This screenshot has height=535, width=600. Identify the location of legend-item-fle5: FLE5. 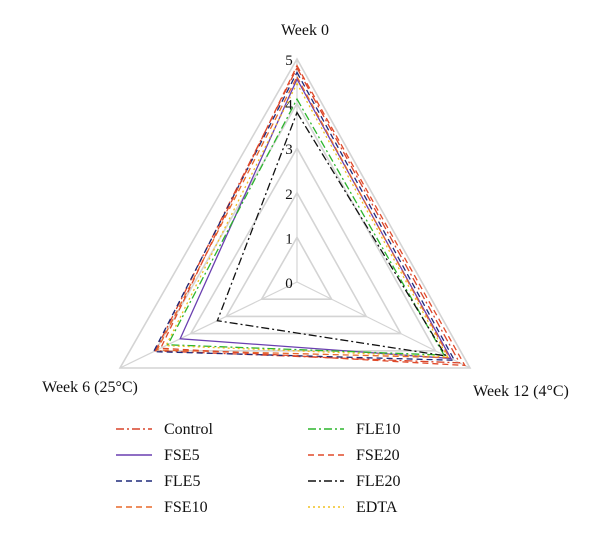
(158, 481).